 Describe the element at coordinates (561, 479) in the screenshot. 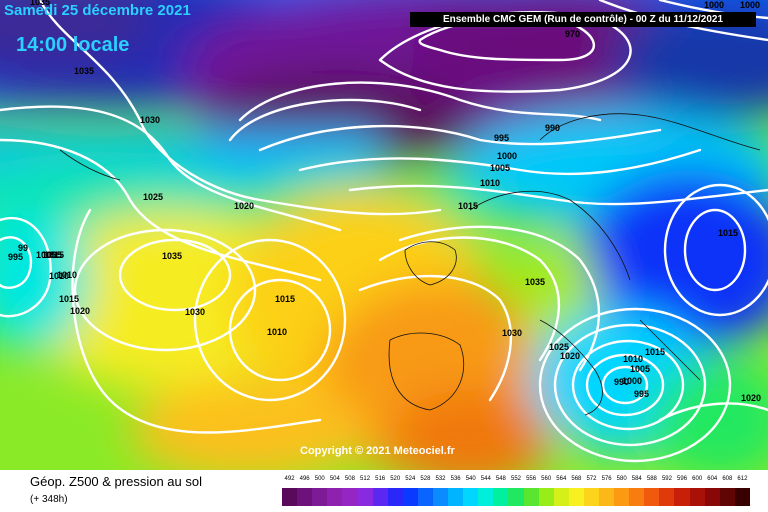

I see `scale-label: 564` at that location.